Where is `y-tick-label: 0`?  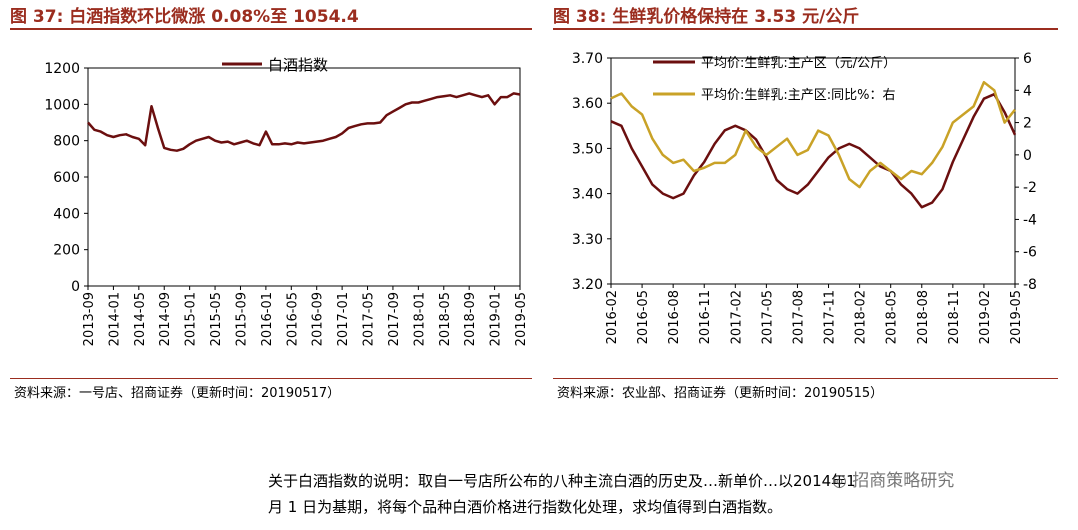
y-tick-label: 0 is located at coordinates (75, 287).